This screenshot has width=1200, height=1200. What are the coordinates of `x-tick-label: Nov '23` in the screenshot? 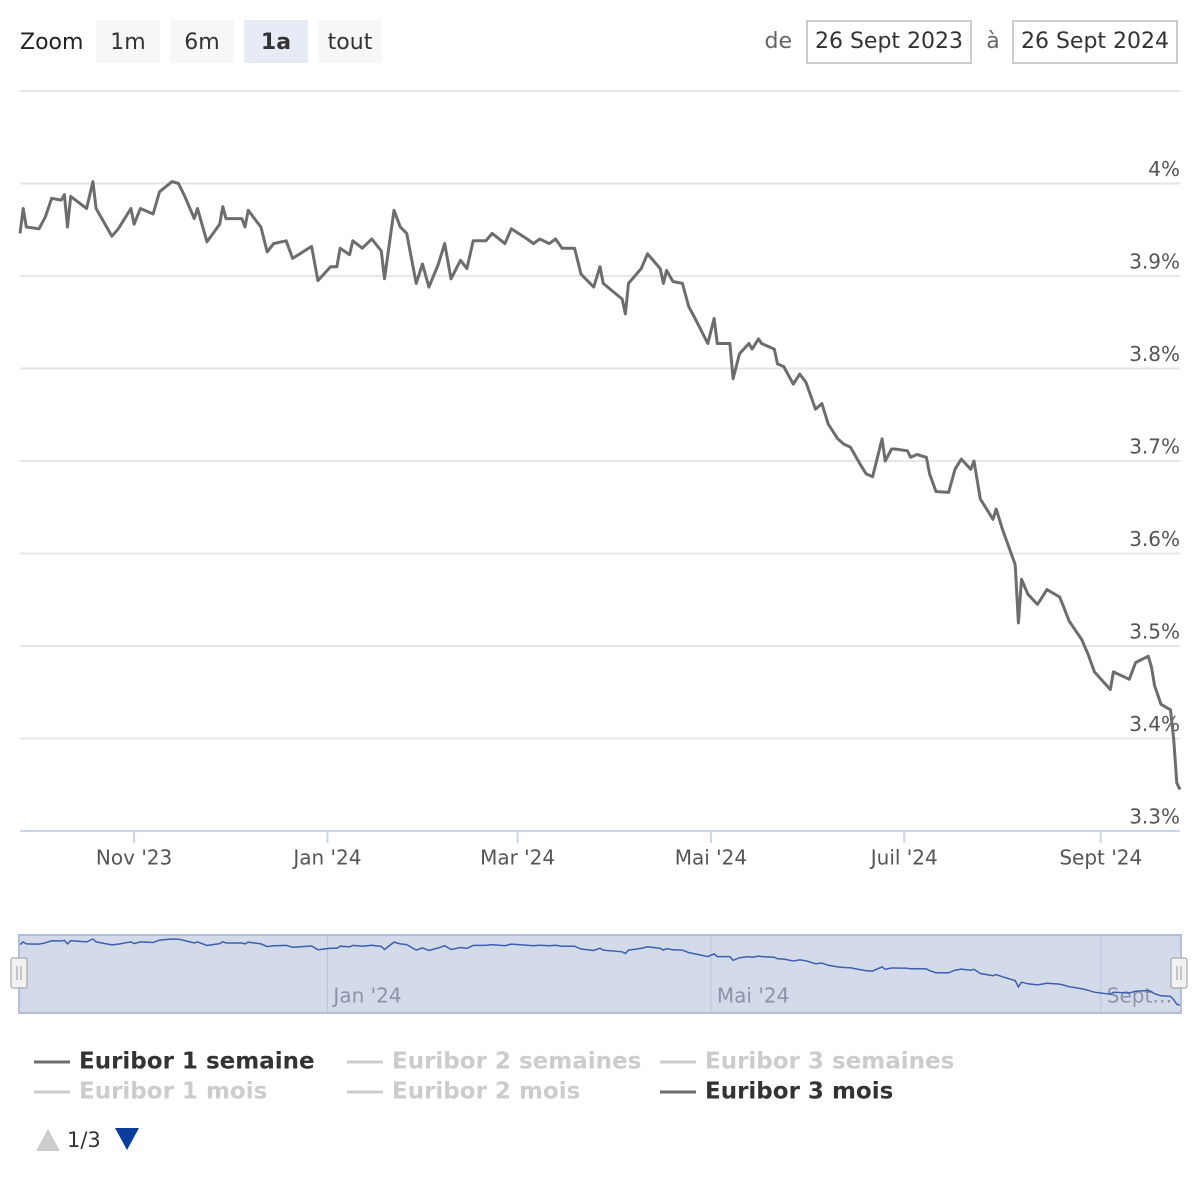 It's located at (134, 858).